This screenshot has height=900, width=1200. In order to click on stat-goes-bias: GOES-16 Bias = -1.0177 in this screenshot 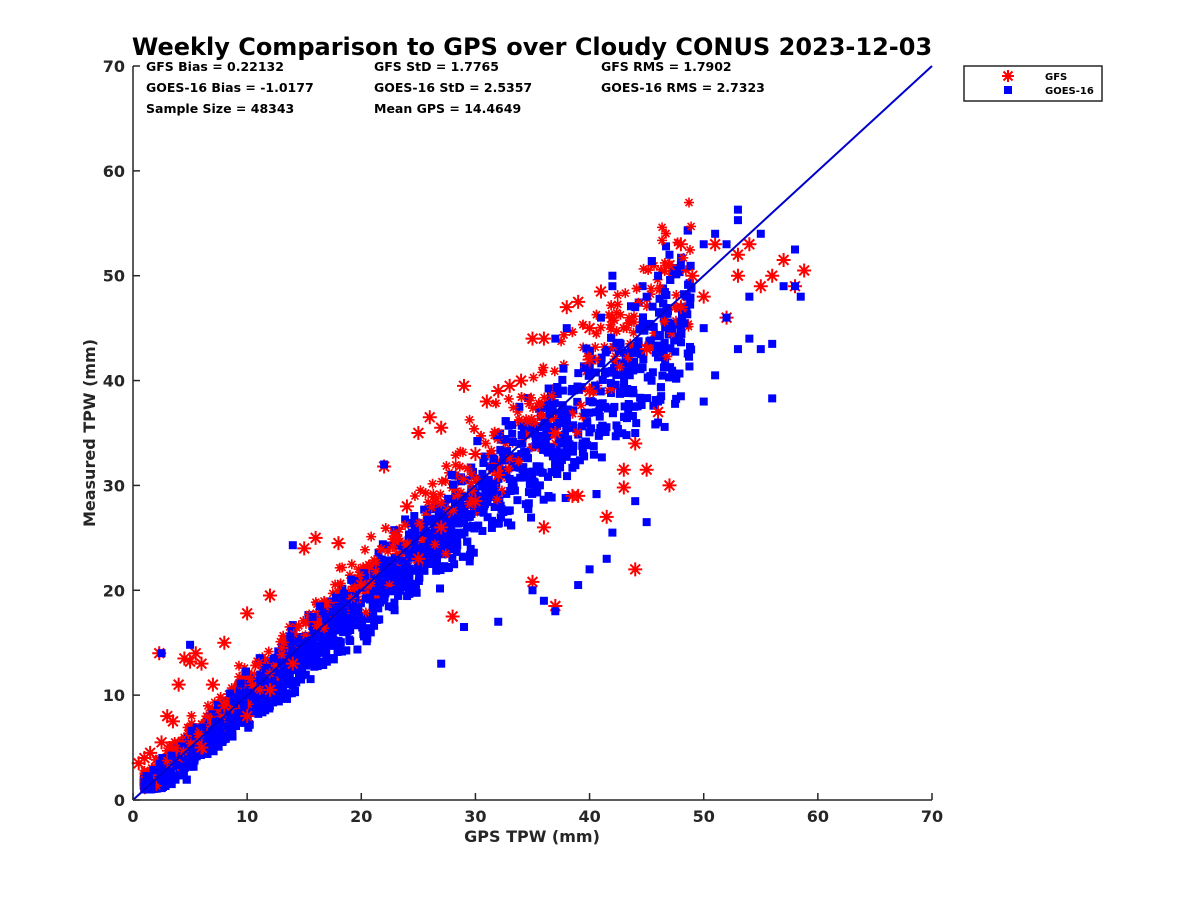, I will do `click(230, 87)`.